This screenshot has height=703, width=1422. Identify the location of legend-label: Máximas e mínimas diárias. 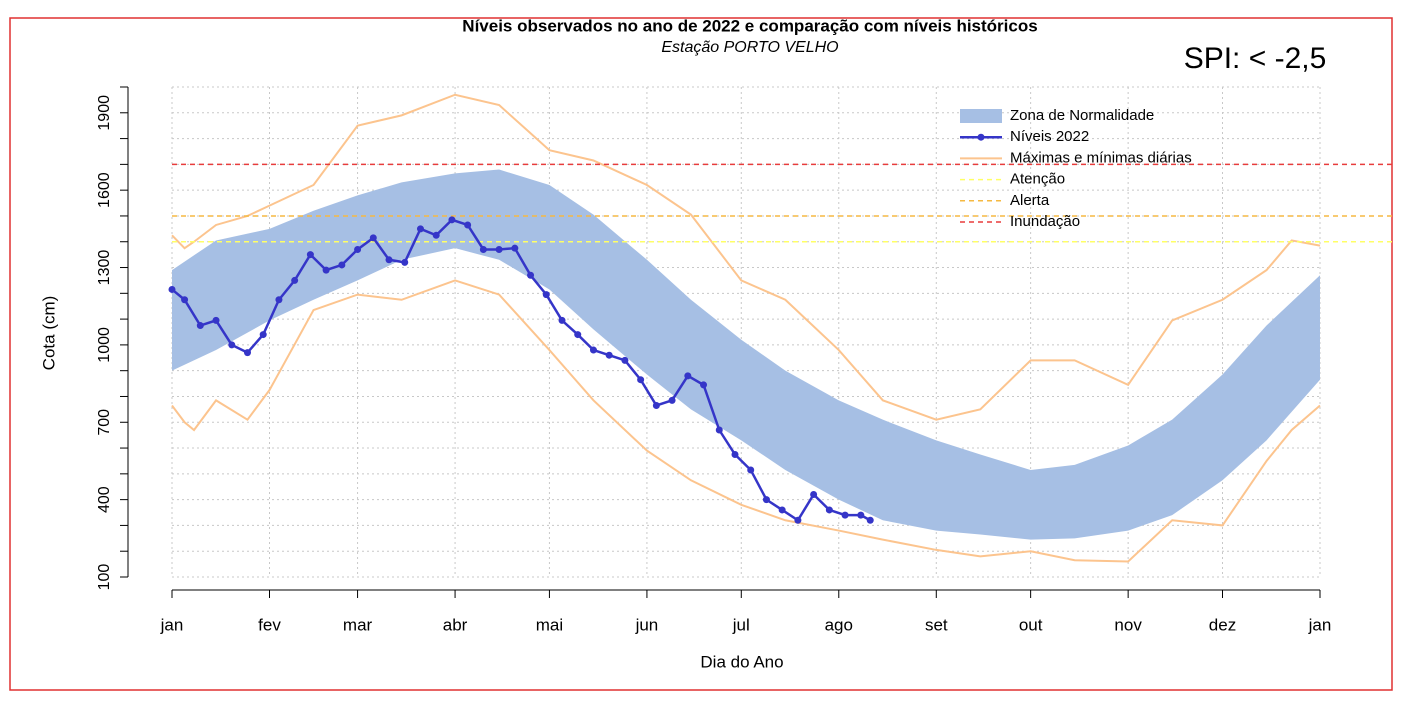
(1101, 157).